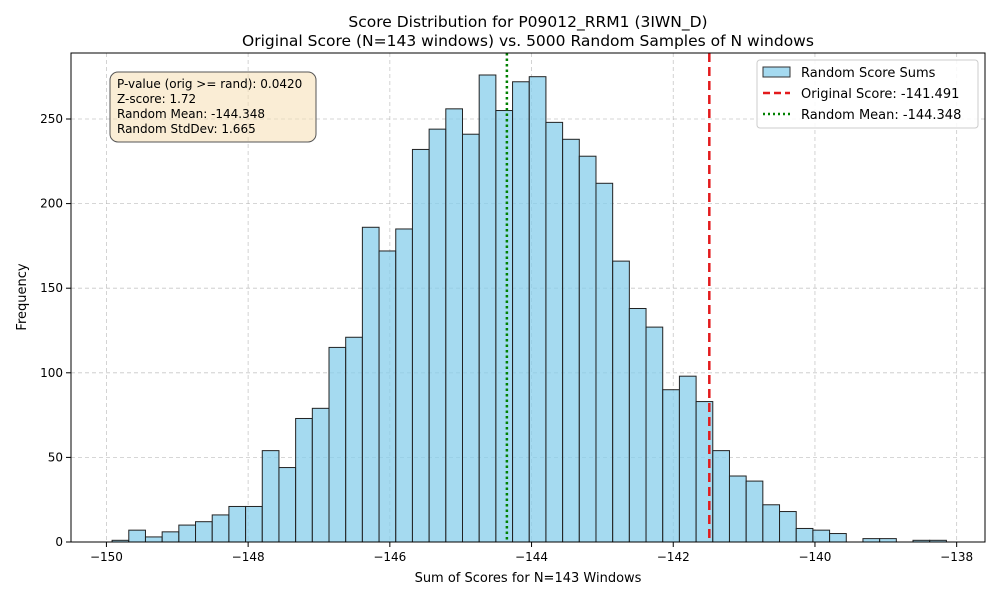 This screenshot has width=1000, height=600. Describe the element at coordinates (673, 557) in the screenshot. I see `x-tick-label: −142` at that location.